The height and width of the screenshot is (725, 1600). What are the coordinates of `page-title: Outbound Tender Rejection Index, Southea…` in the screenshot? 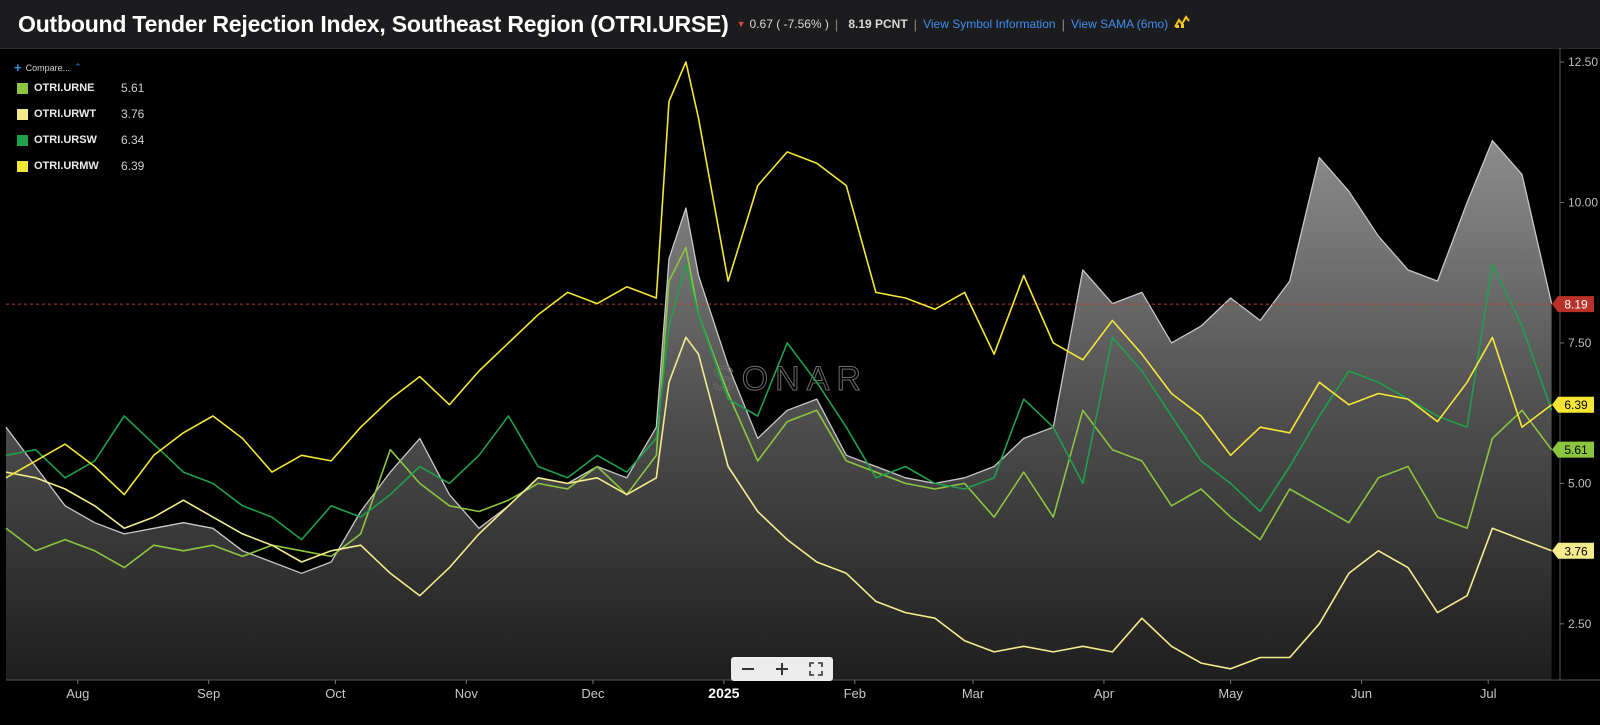 It's located at (373, 23).